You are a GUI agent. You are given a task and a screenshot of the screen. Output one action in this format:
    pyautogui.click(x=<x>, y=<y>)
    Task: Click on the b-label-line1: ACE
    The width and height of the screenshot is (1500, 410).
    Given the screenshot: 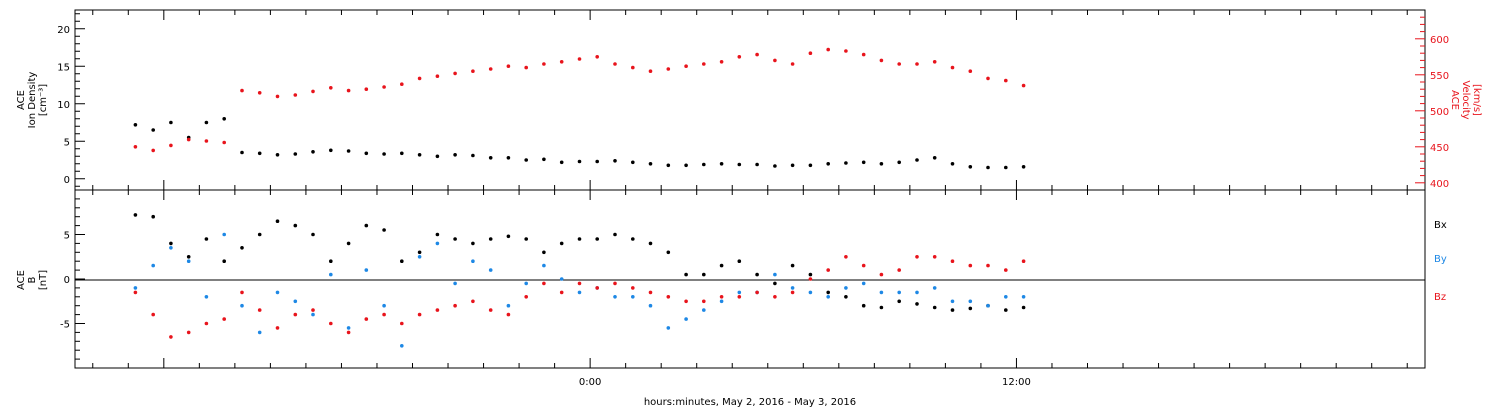 What is the action you would take?
    pyautogui.click(x=21, y=280)
    